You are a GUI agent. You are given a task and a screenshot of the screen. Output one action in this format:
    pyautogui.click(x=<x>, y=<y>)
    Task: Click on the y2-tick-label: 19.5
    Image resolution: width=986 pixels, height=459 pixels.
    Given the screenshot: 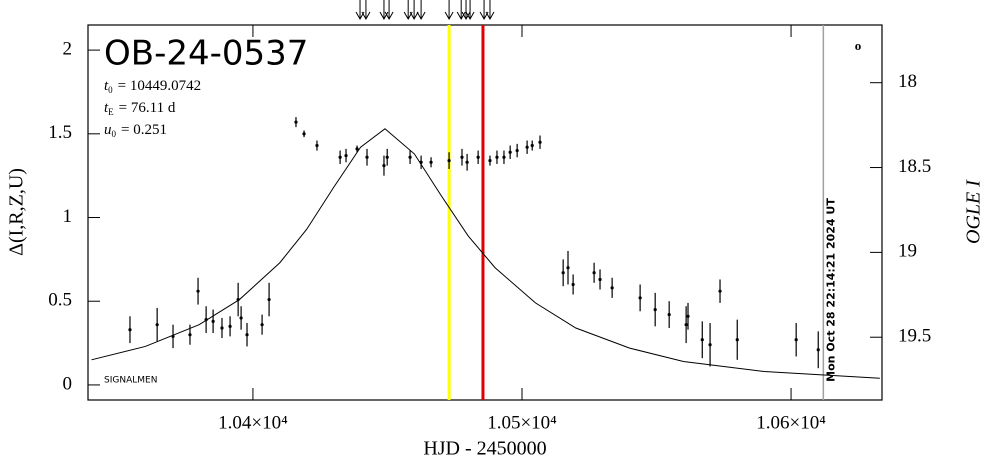 What is the action you would take?
    pyautogui.click(x=914, y=336)
    